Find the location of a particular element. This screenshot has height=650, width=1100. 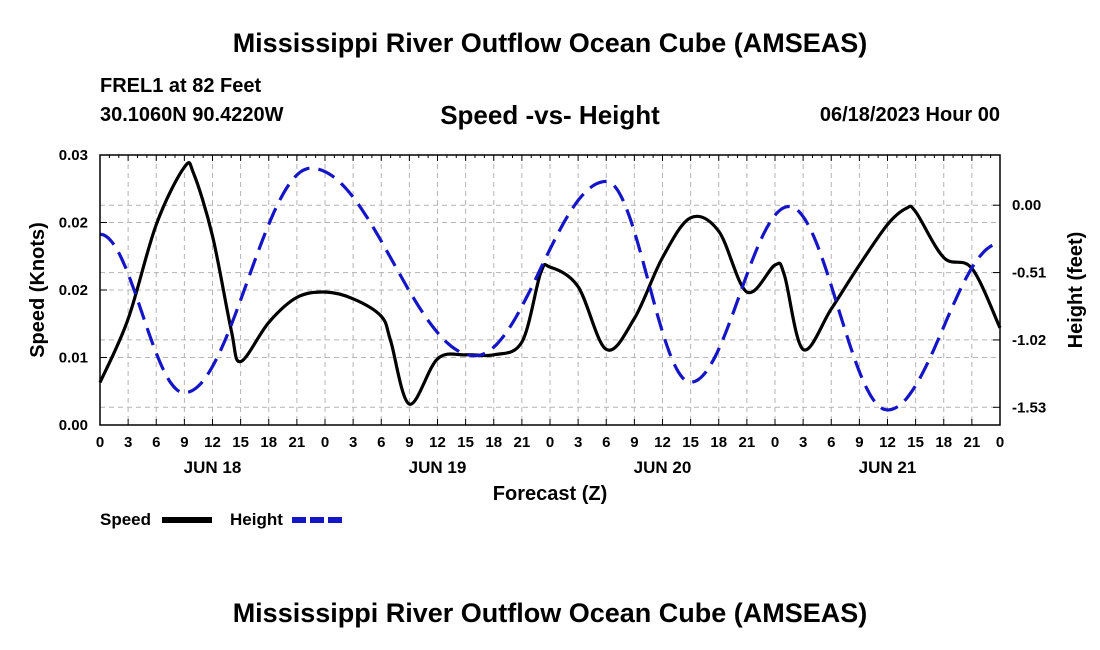

y-axis-label: Speed (Knots) is located at coordinates (38, 290).